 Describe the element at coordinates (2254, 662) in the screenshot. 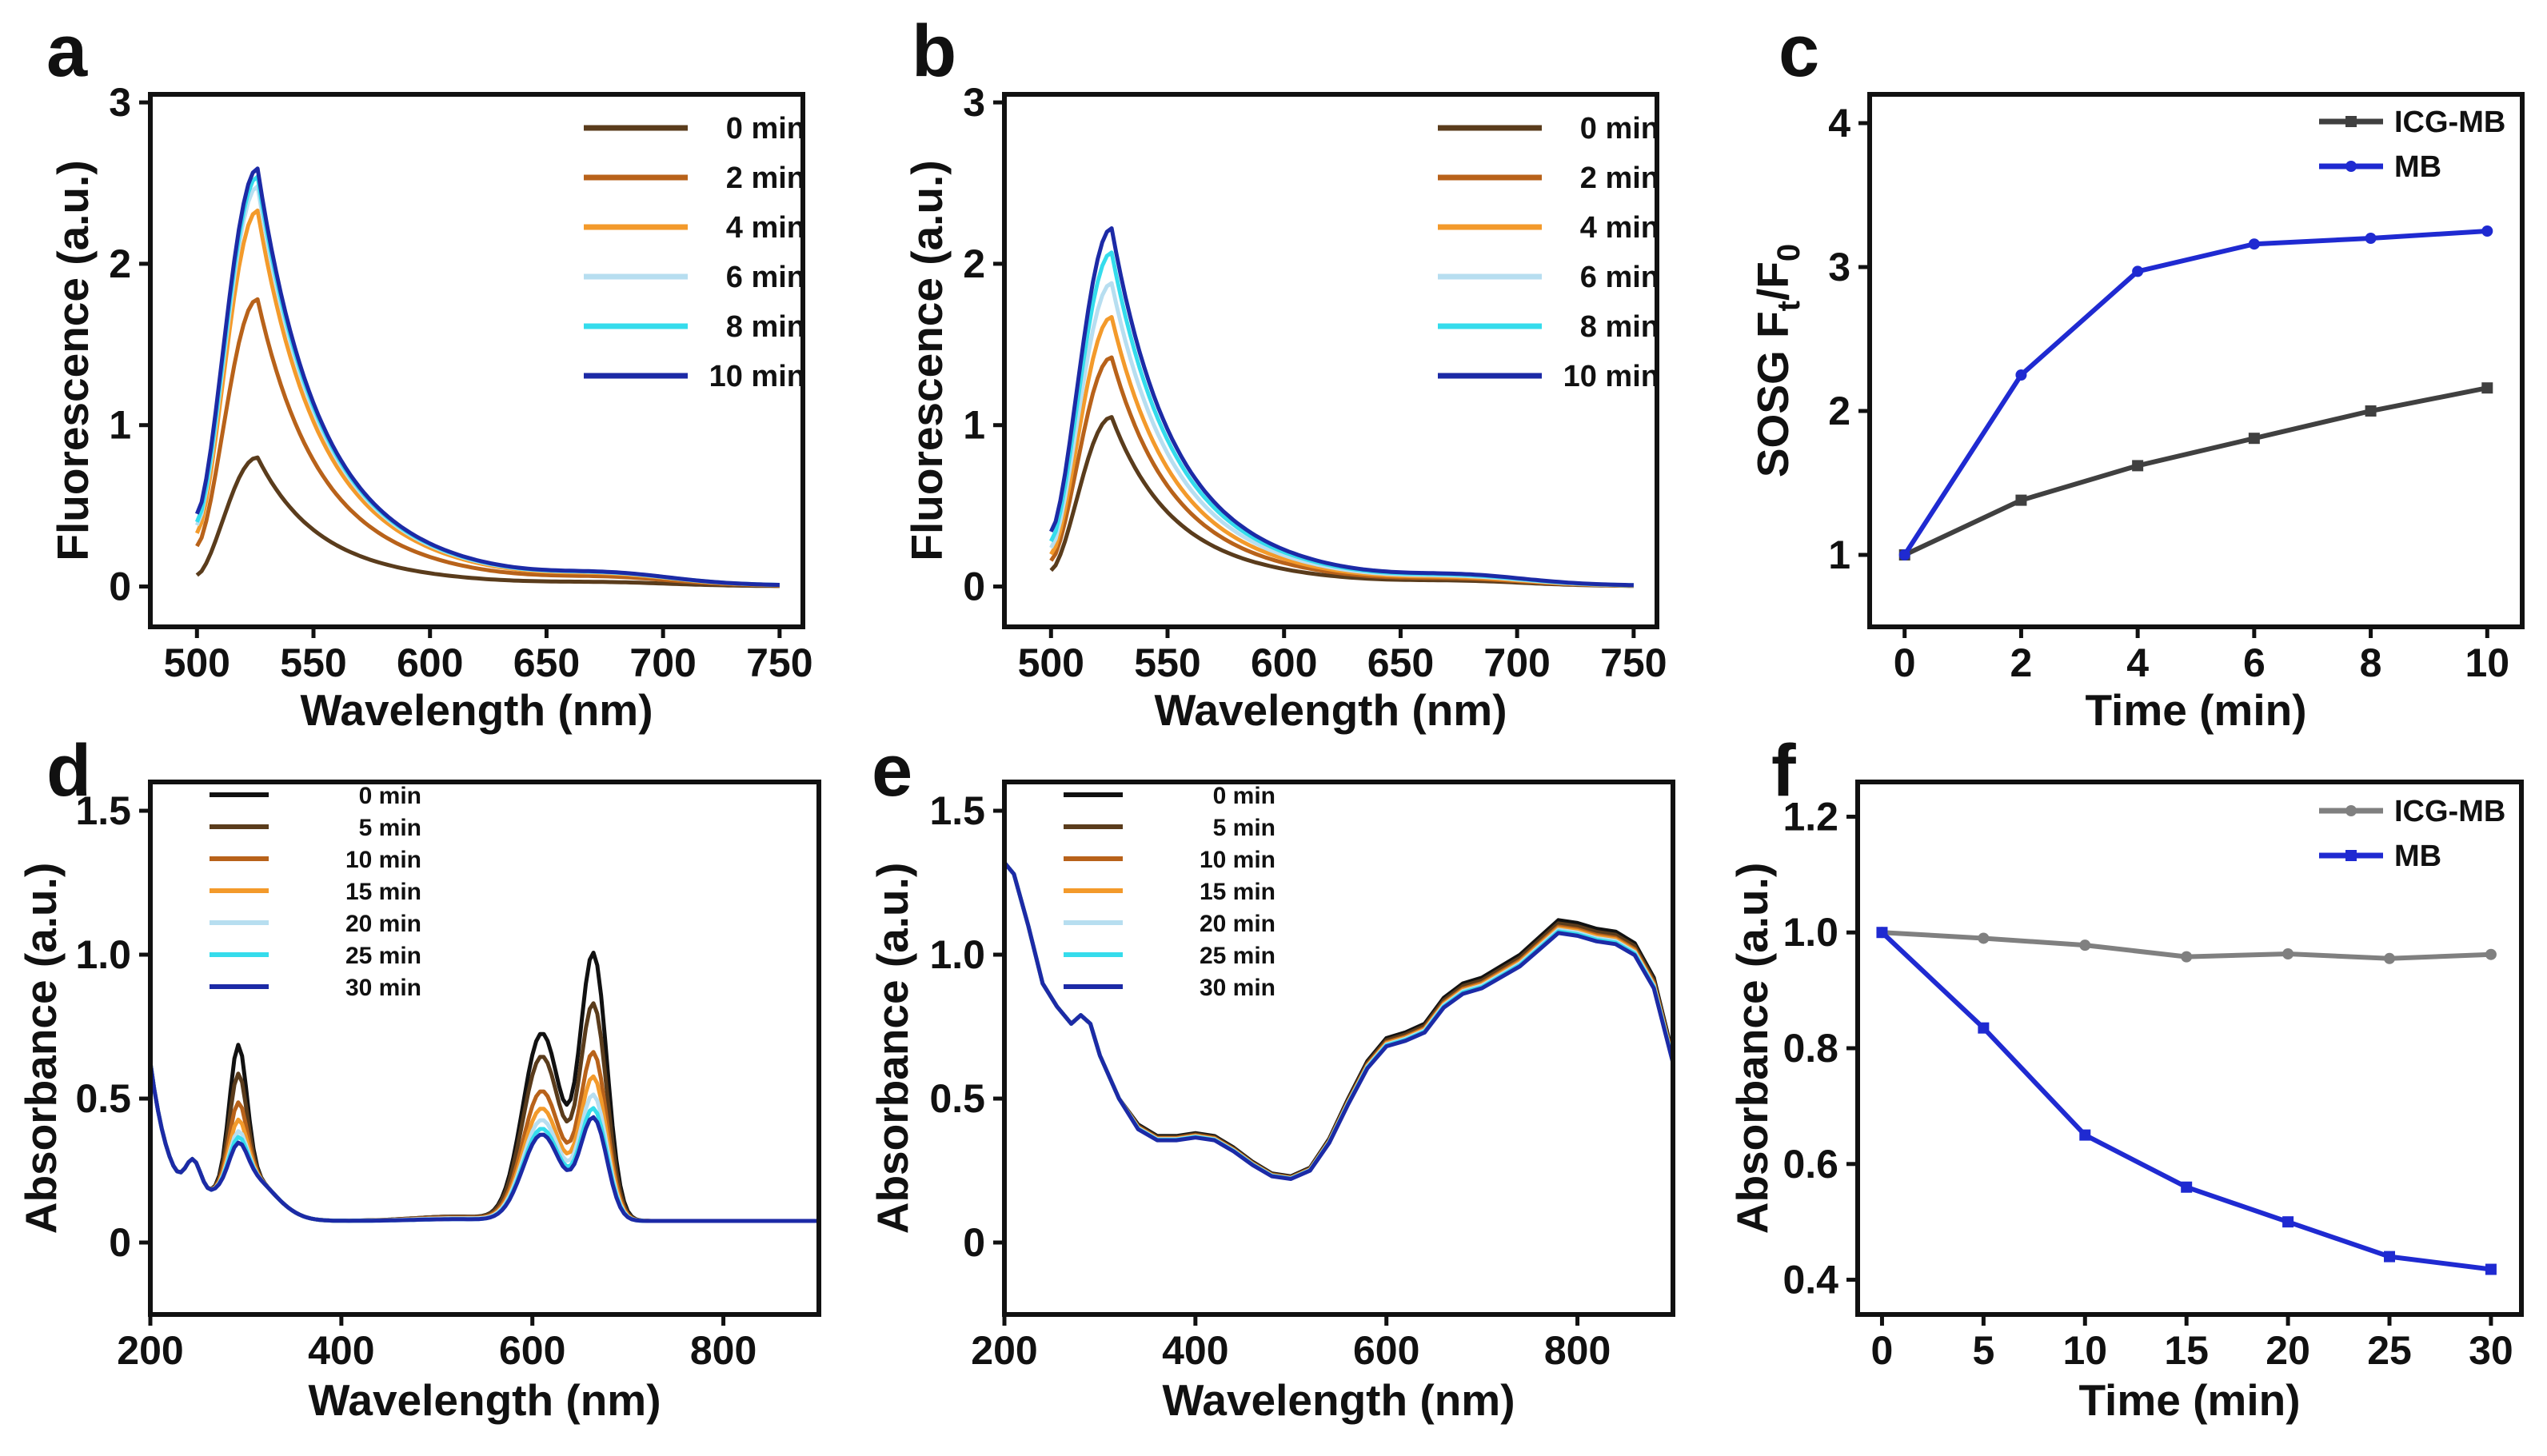

I see `x-tick-label: 6` at that location.